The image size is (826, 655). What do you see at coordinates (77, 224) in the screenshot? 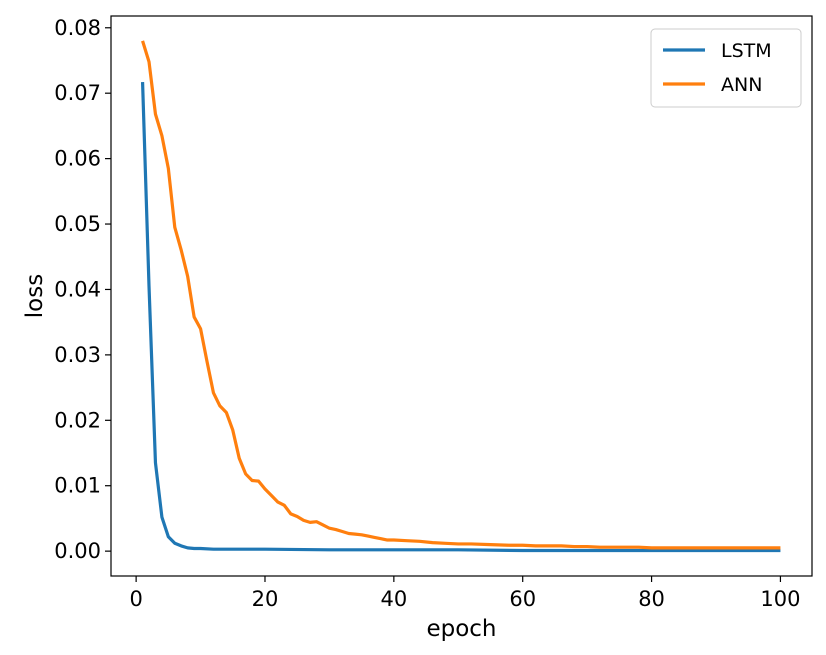
I see `y-tick-label: 0.05` at bounding box center [77, 224].